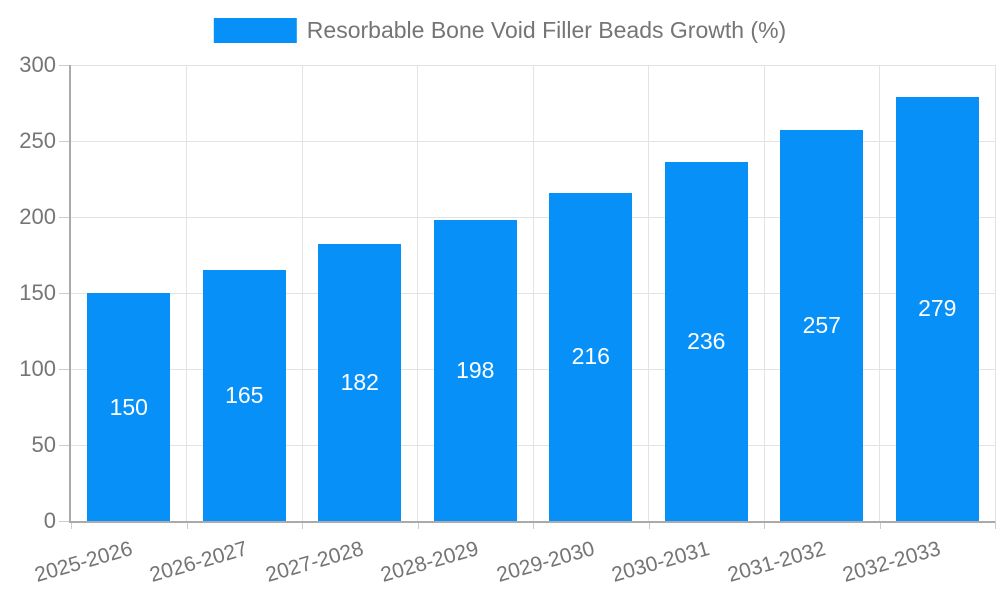 The height and width of the screenshot is (600, 1000). Describe the element at coordinates (776, 562) in the screenshot. I see `x-axis-label: 2031-2032` at that location.